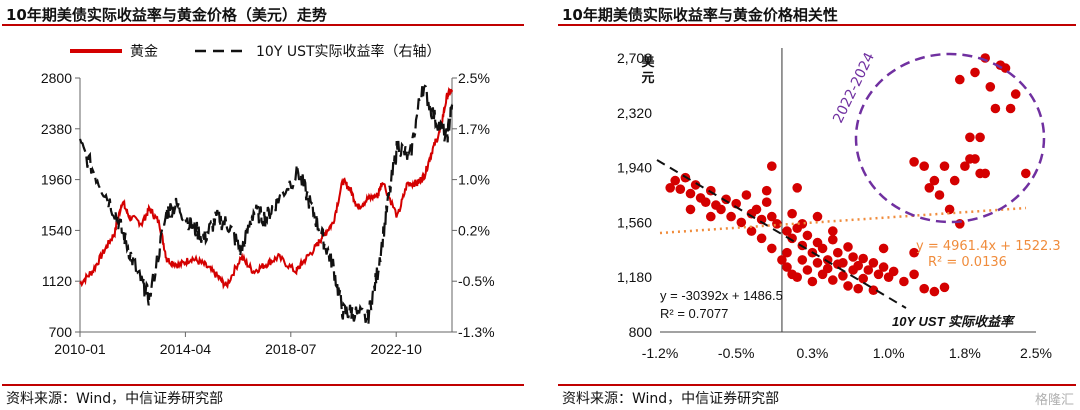 The image size is (1080, 410). I want to click on annotation-eq-negative: y = -30392x + 1486.5, so click(721, 295).